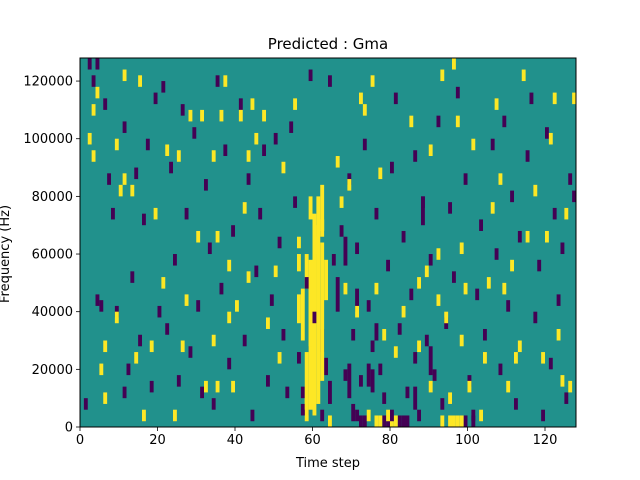 This screenshot has width=640, height=480. What do you see at coordinates (545, 440) in the screenshot?
I see `x-tick-label: 120` at bounding box center [545, 440].